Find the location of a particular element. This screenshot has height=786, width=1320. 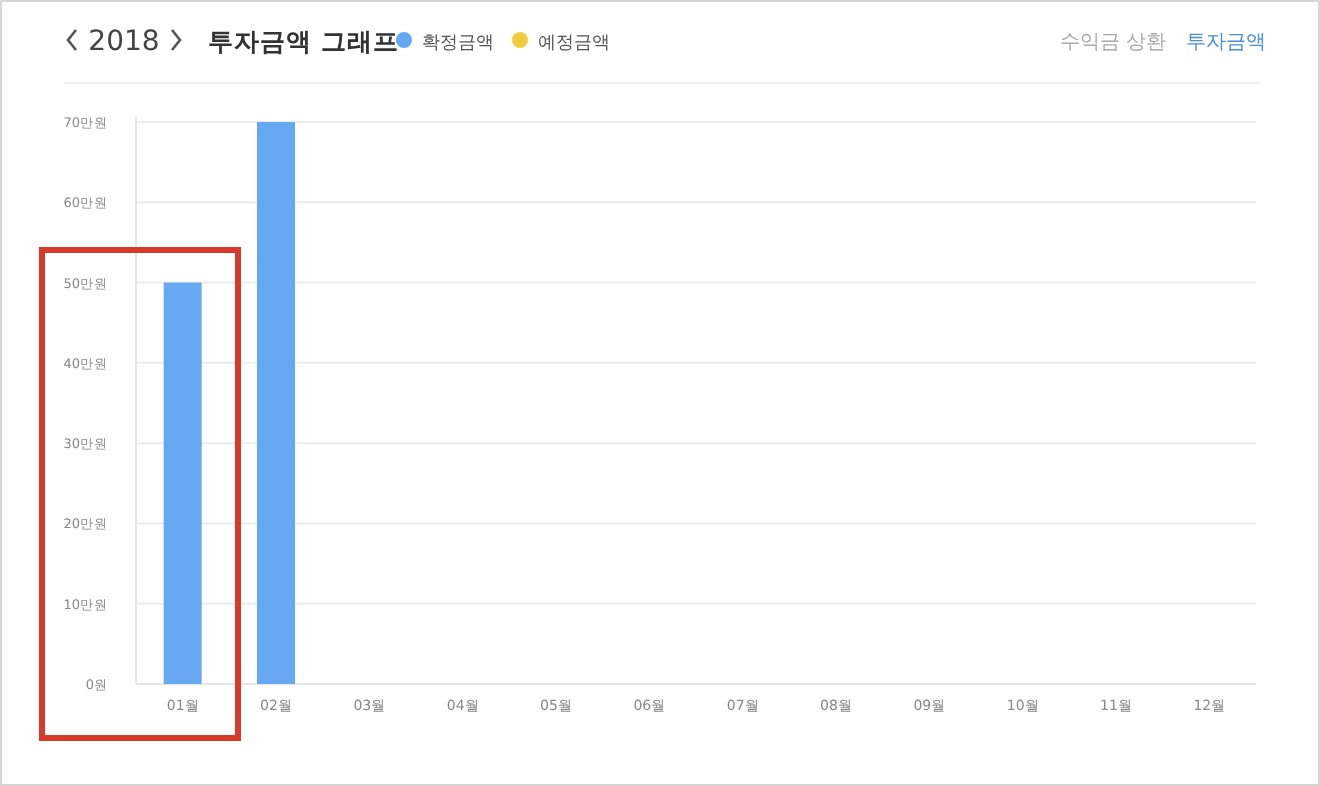

legend-label: 예정금액 is located at coordinates (574, 44).